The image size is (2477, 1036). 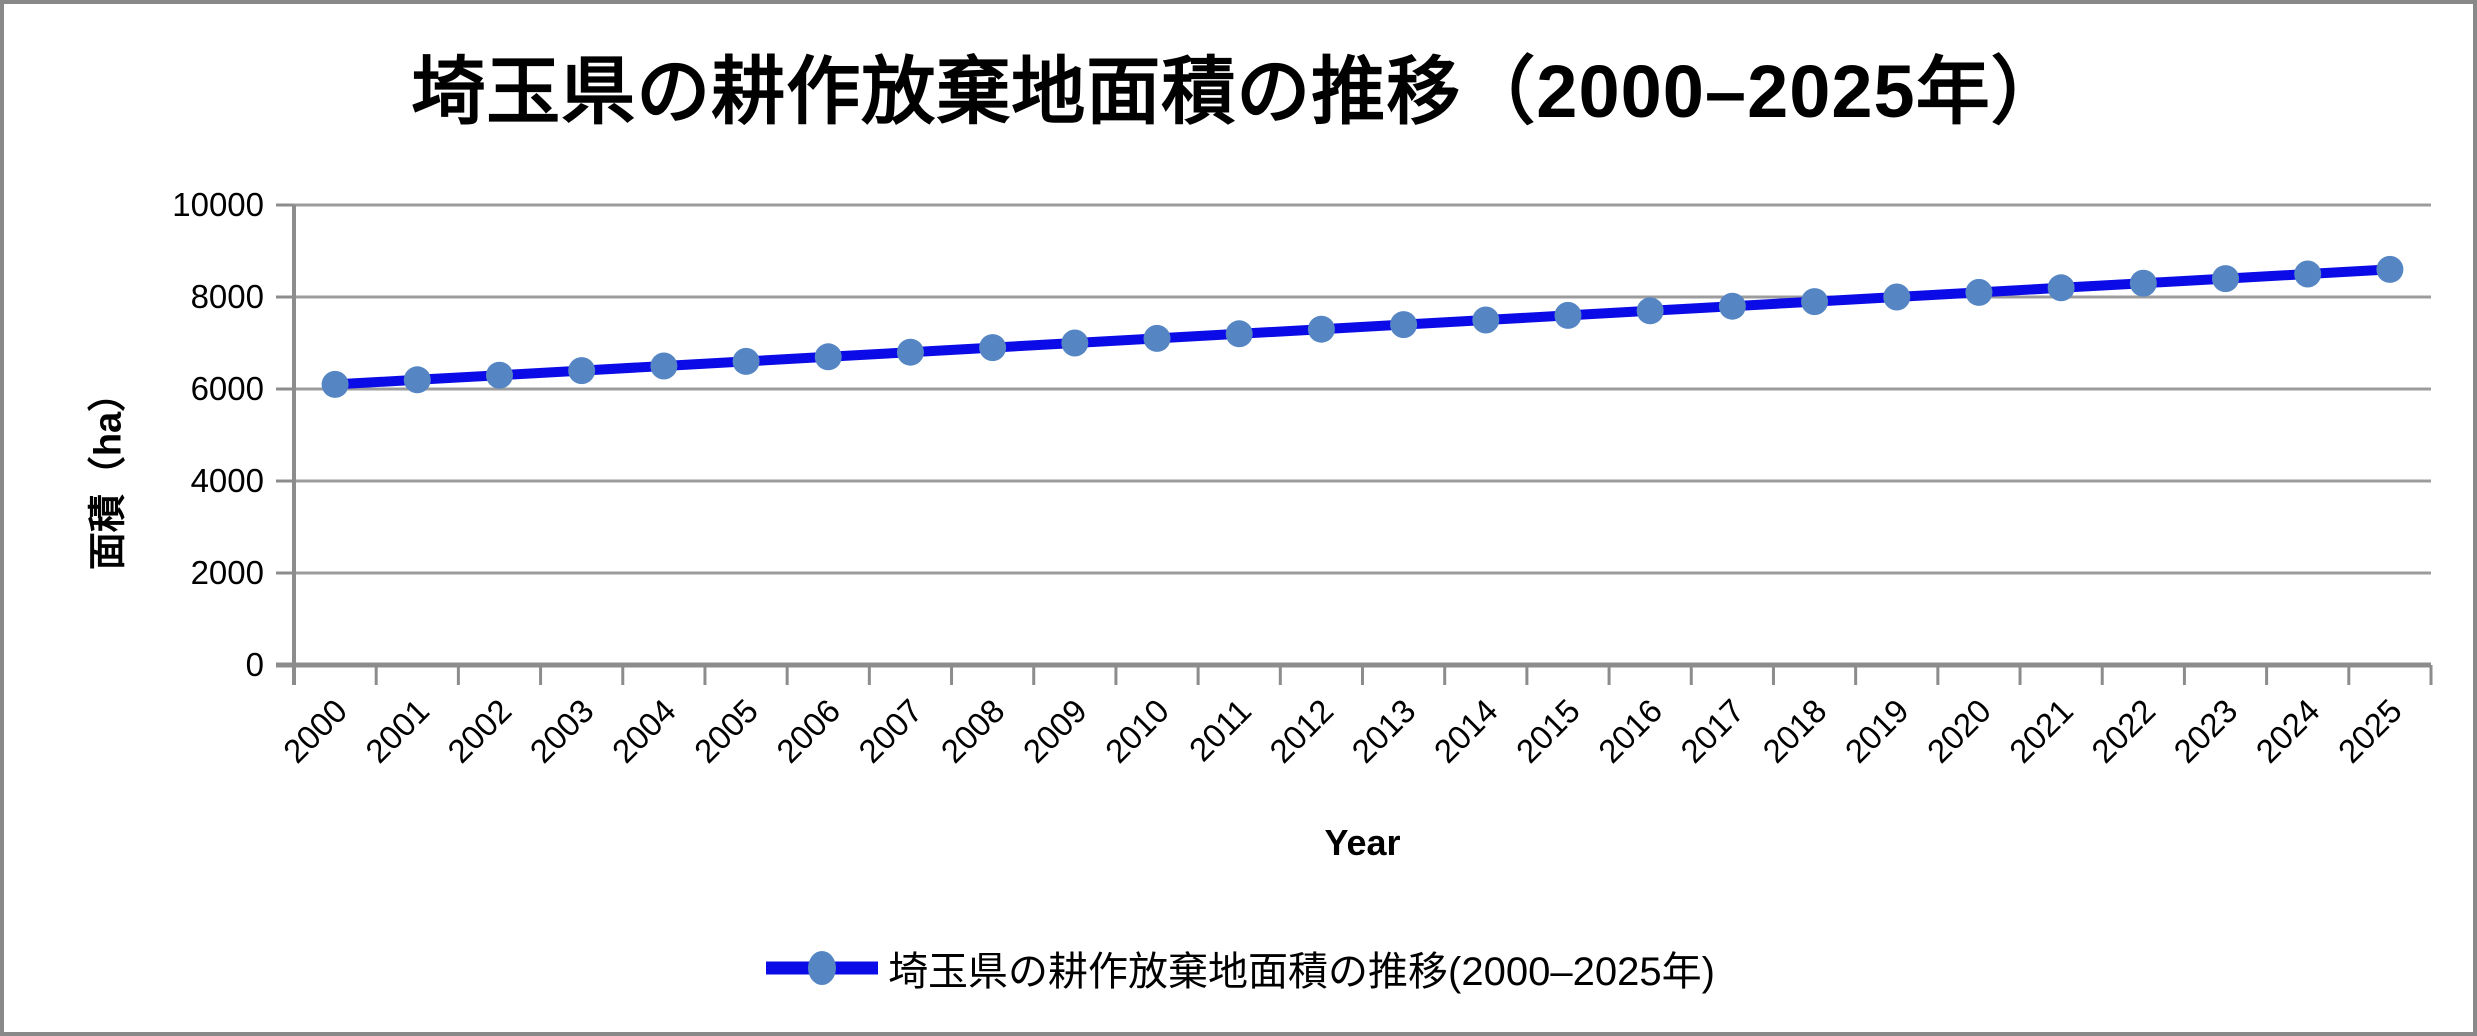 What do you see at coordinates (2370, 731) in the screenshot?
I see `x-tick-label: 2025` at bounding box center [2370, 731].